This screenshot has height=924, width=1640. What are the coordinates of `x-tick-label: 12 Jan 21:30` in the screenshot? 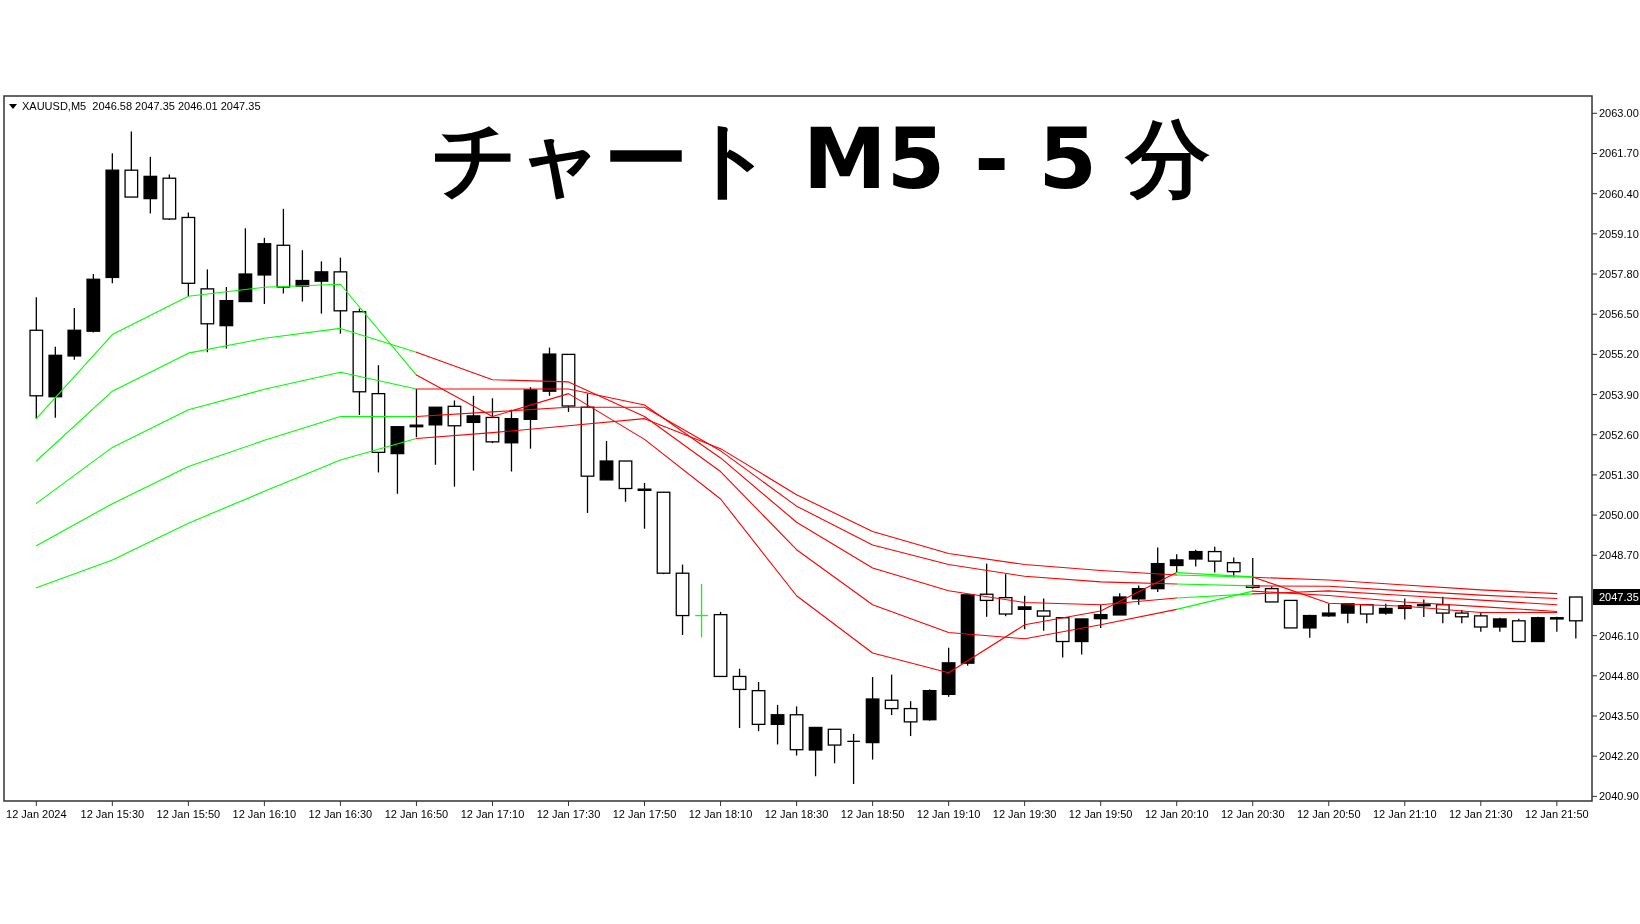 It's located at (1481, 814).